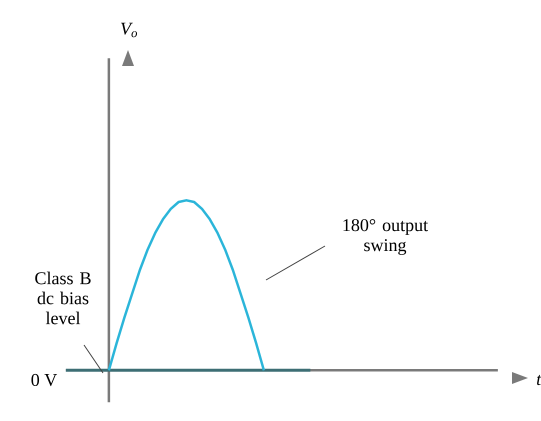 The image size is (541, 421). I want to click on text: V$_{o}$, so click(129, 30).